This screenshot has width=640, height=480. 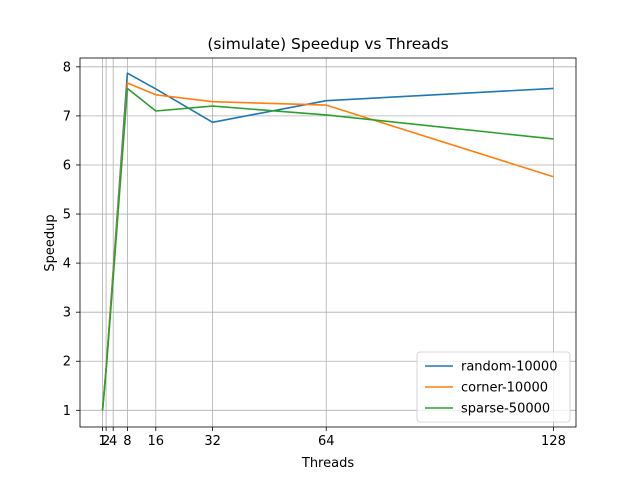 I want to click on legend-box, so click(x=493, y=387).